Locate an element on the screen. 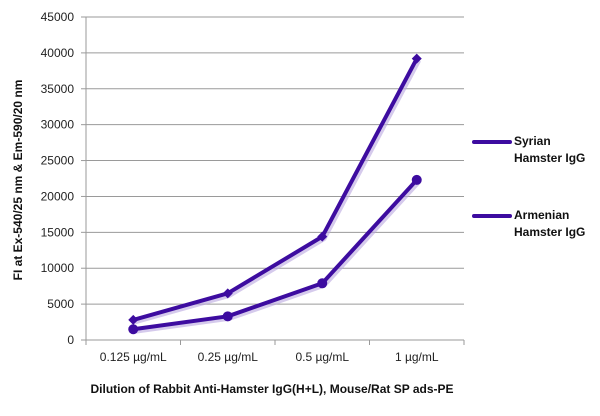  y-tick-label: 45000 is located at coordinates (58, 17).